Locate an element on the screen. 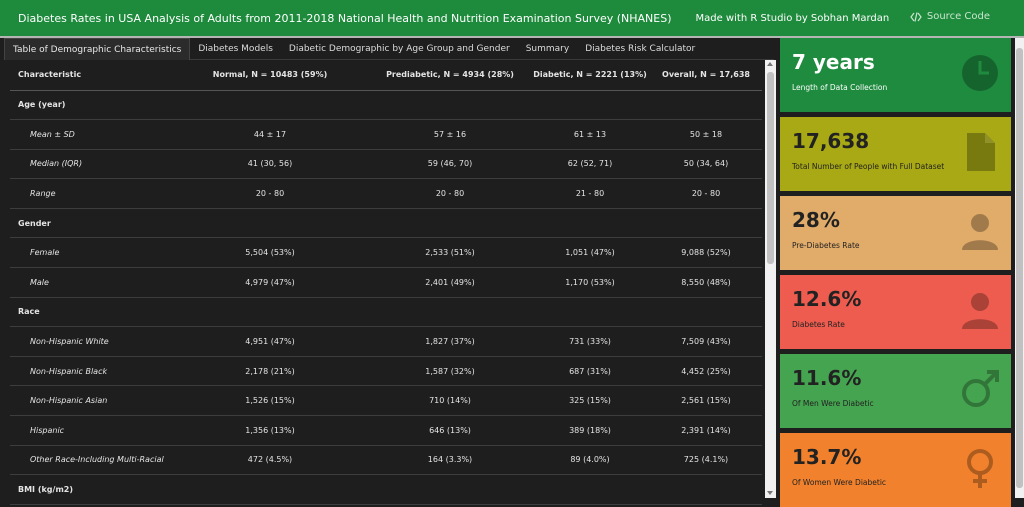 The width and height of the screenshot is (1024, 507). row-label: Range is located at coordinates (90, 193).